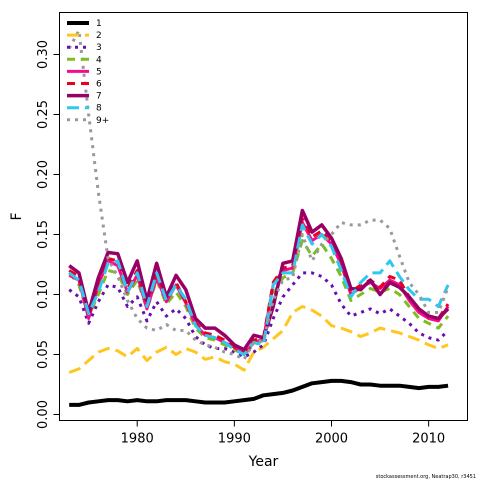 The height and width of the screenshot is (480, 480). I want to click on legend-label: 3, so click(99, 48).